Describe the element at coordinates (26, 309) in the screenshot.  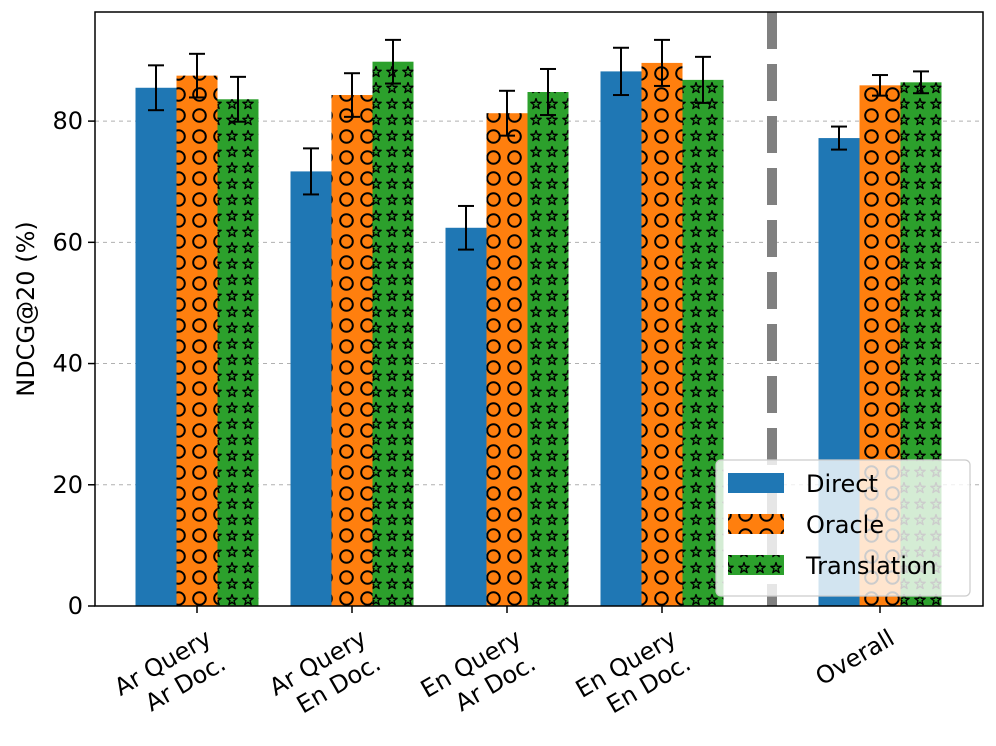
I see `y-axis-label: NDCG@20 (%)` at that location.